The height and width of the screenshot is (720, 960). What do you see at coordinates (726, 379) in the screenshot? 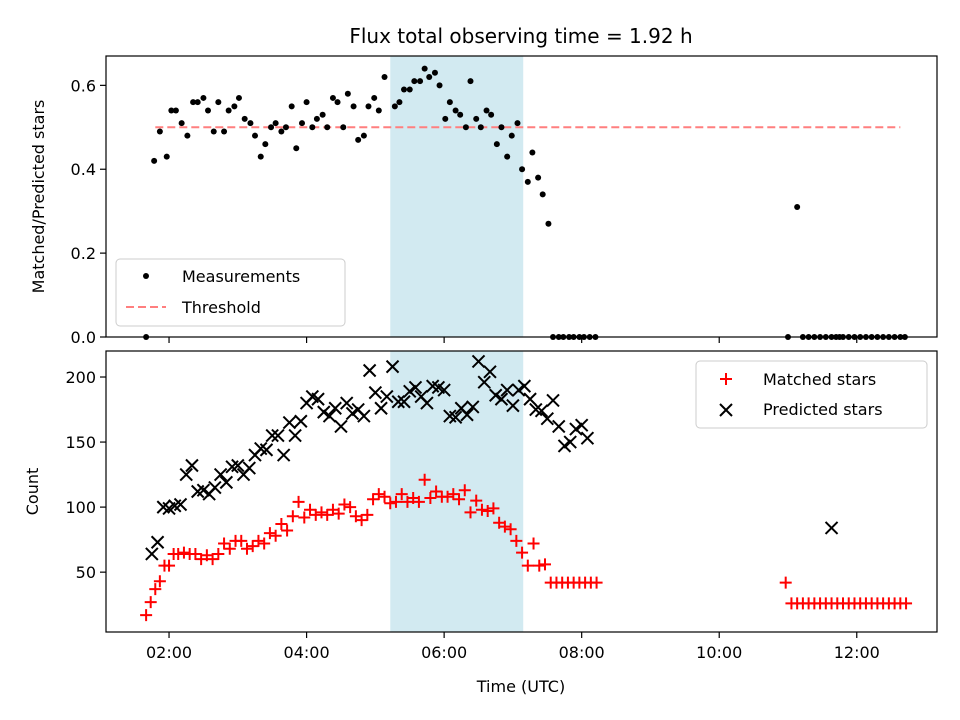
I see `matched-legend-marker` at bounding box center [726, 379].